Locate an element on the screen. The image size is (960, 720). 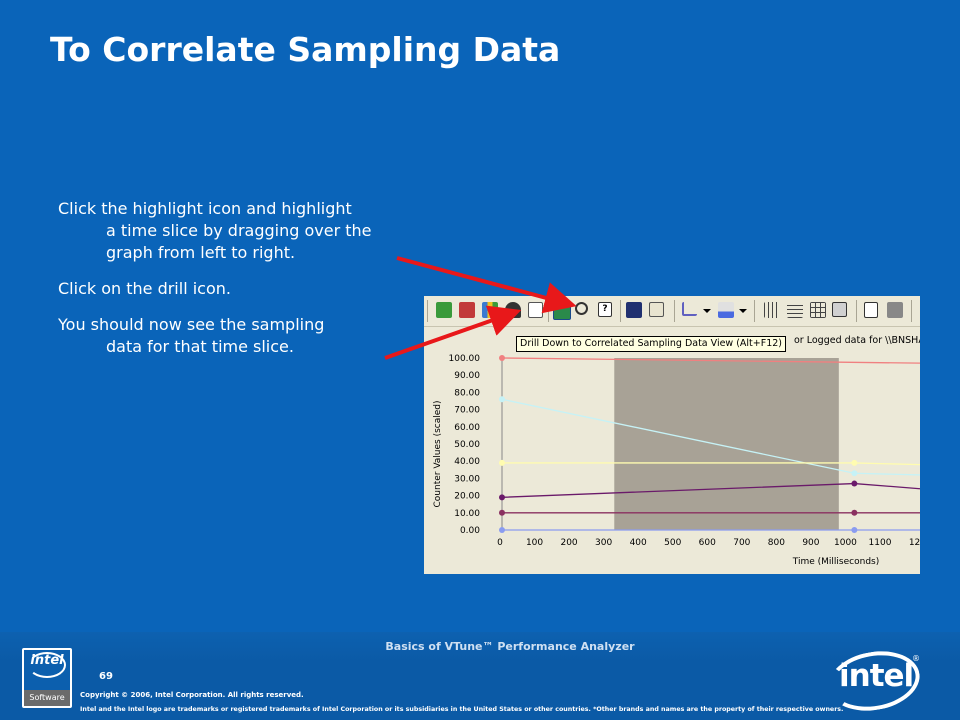
chart-subtitle: or Logged data for \\BNSHAI is located at coordinates (857, 340).